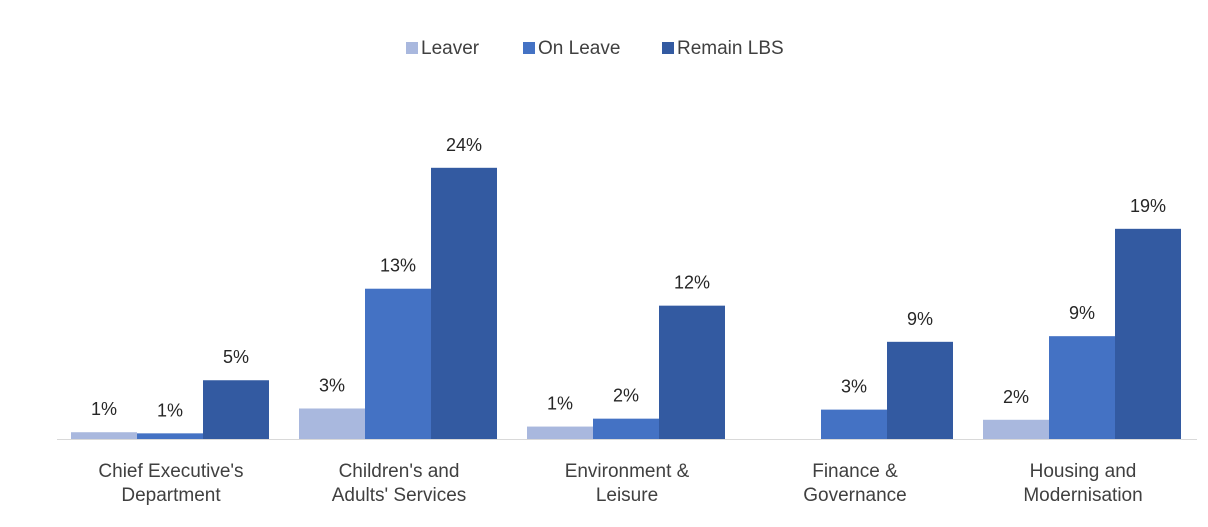 The height and width of the screenshot is (527, 1208). I want to click on legend-label-remain-lbs: Remain LBS, so click(730, 48).